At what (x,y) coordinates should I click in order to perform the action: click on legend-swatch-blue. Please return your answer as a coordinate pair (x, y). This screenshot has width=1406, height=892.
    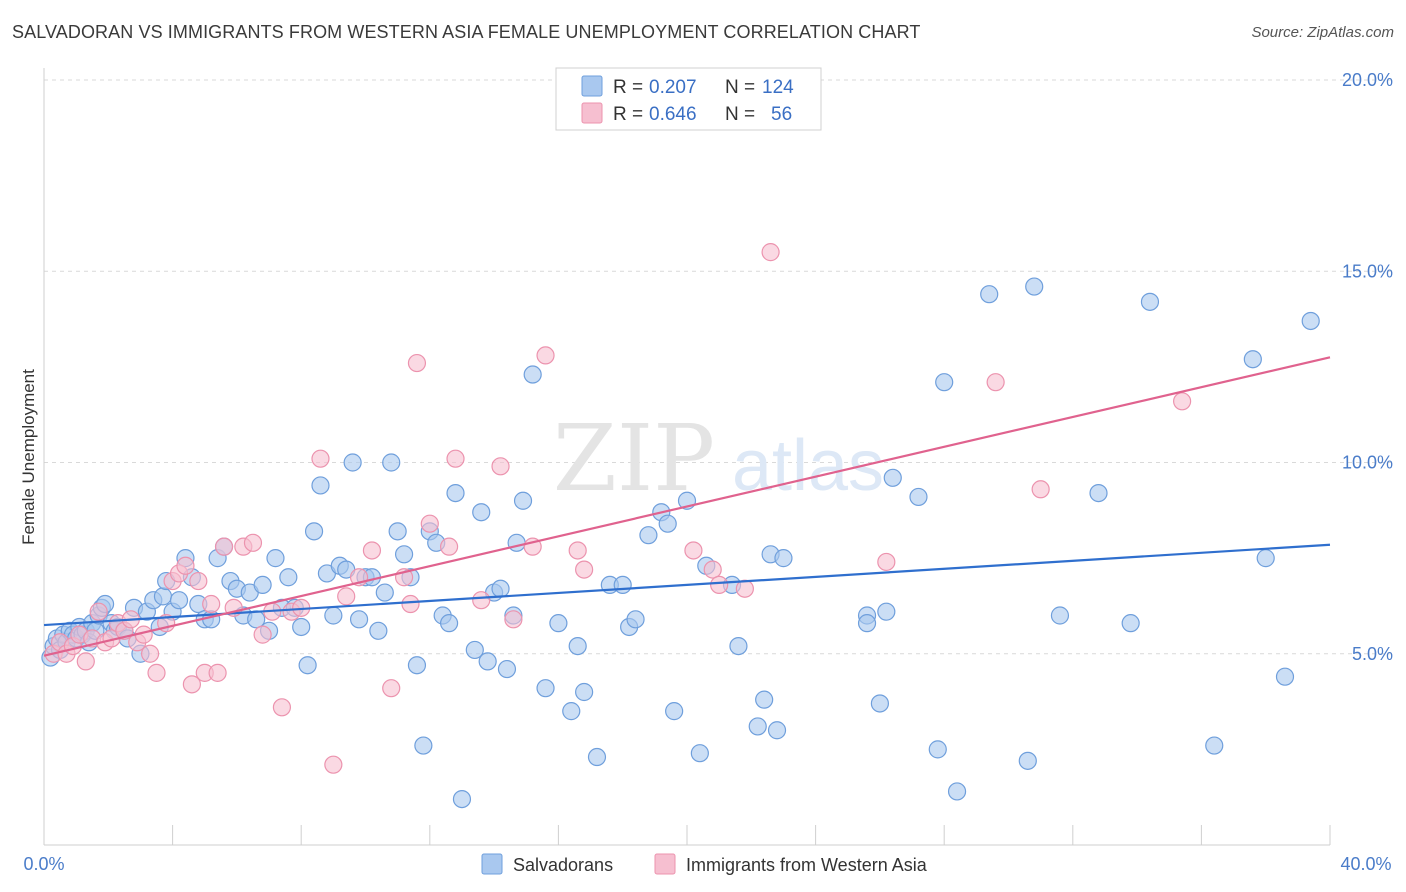
    Looking at the image, I should click on (592, 86).